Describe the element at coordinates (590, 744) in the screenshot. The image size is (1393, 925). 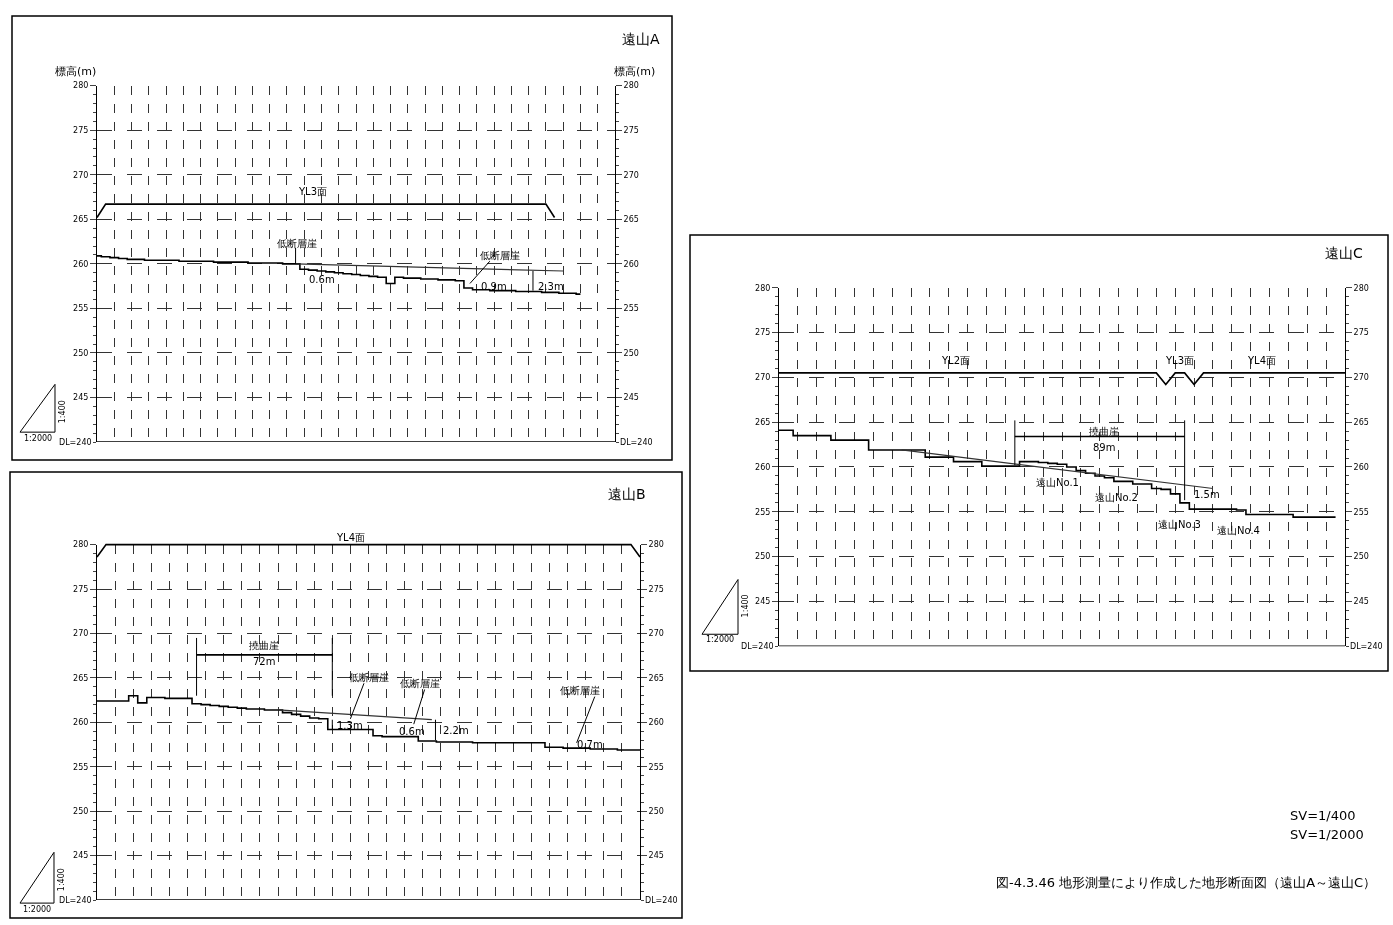
I see `annotation: 0.7m` at that location.